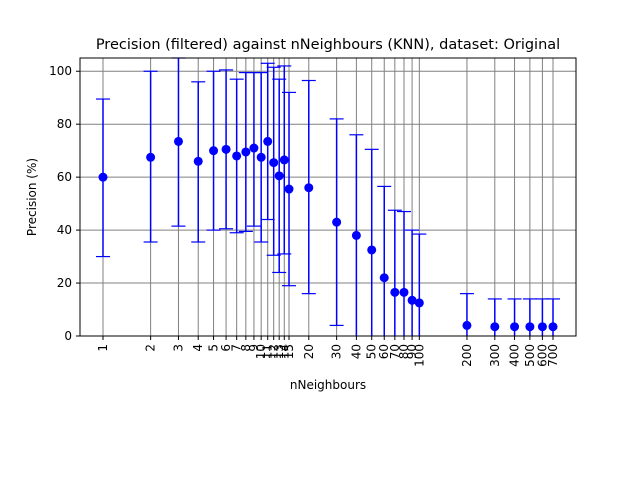  I want to click on x-tick-label: 100, so click(419, 355).